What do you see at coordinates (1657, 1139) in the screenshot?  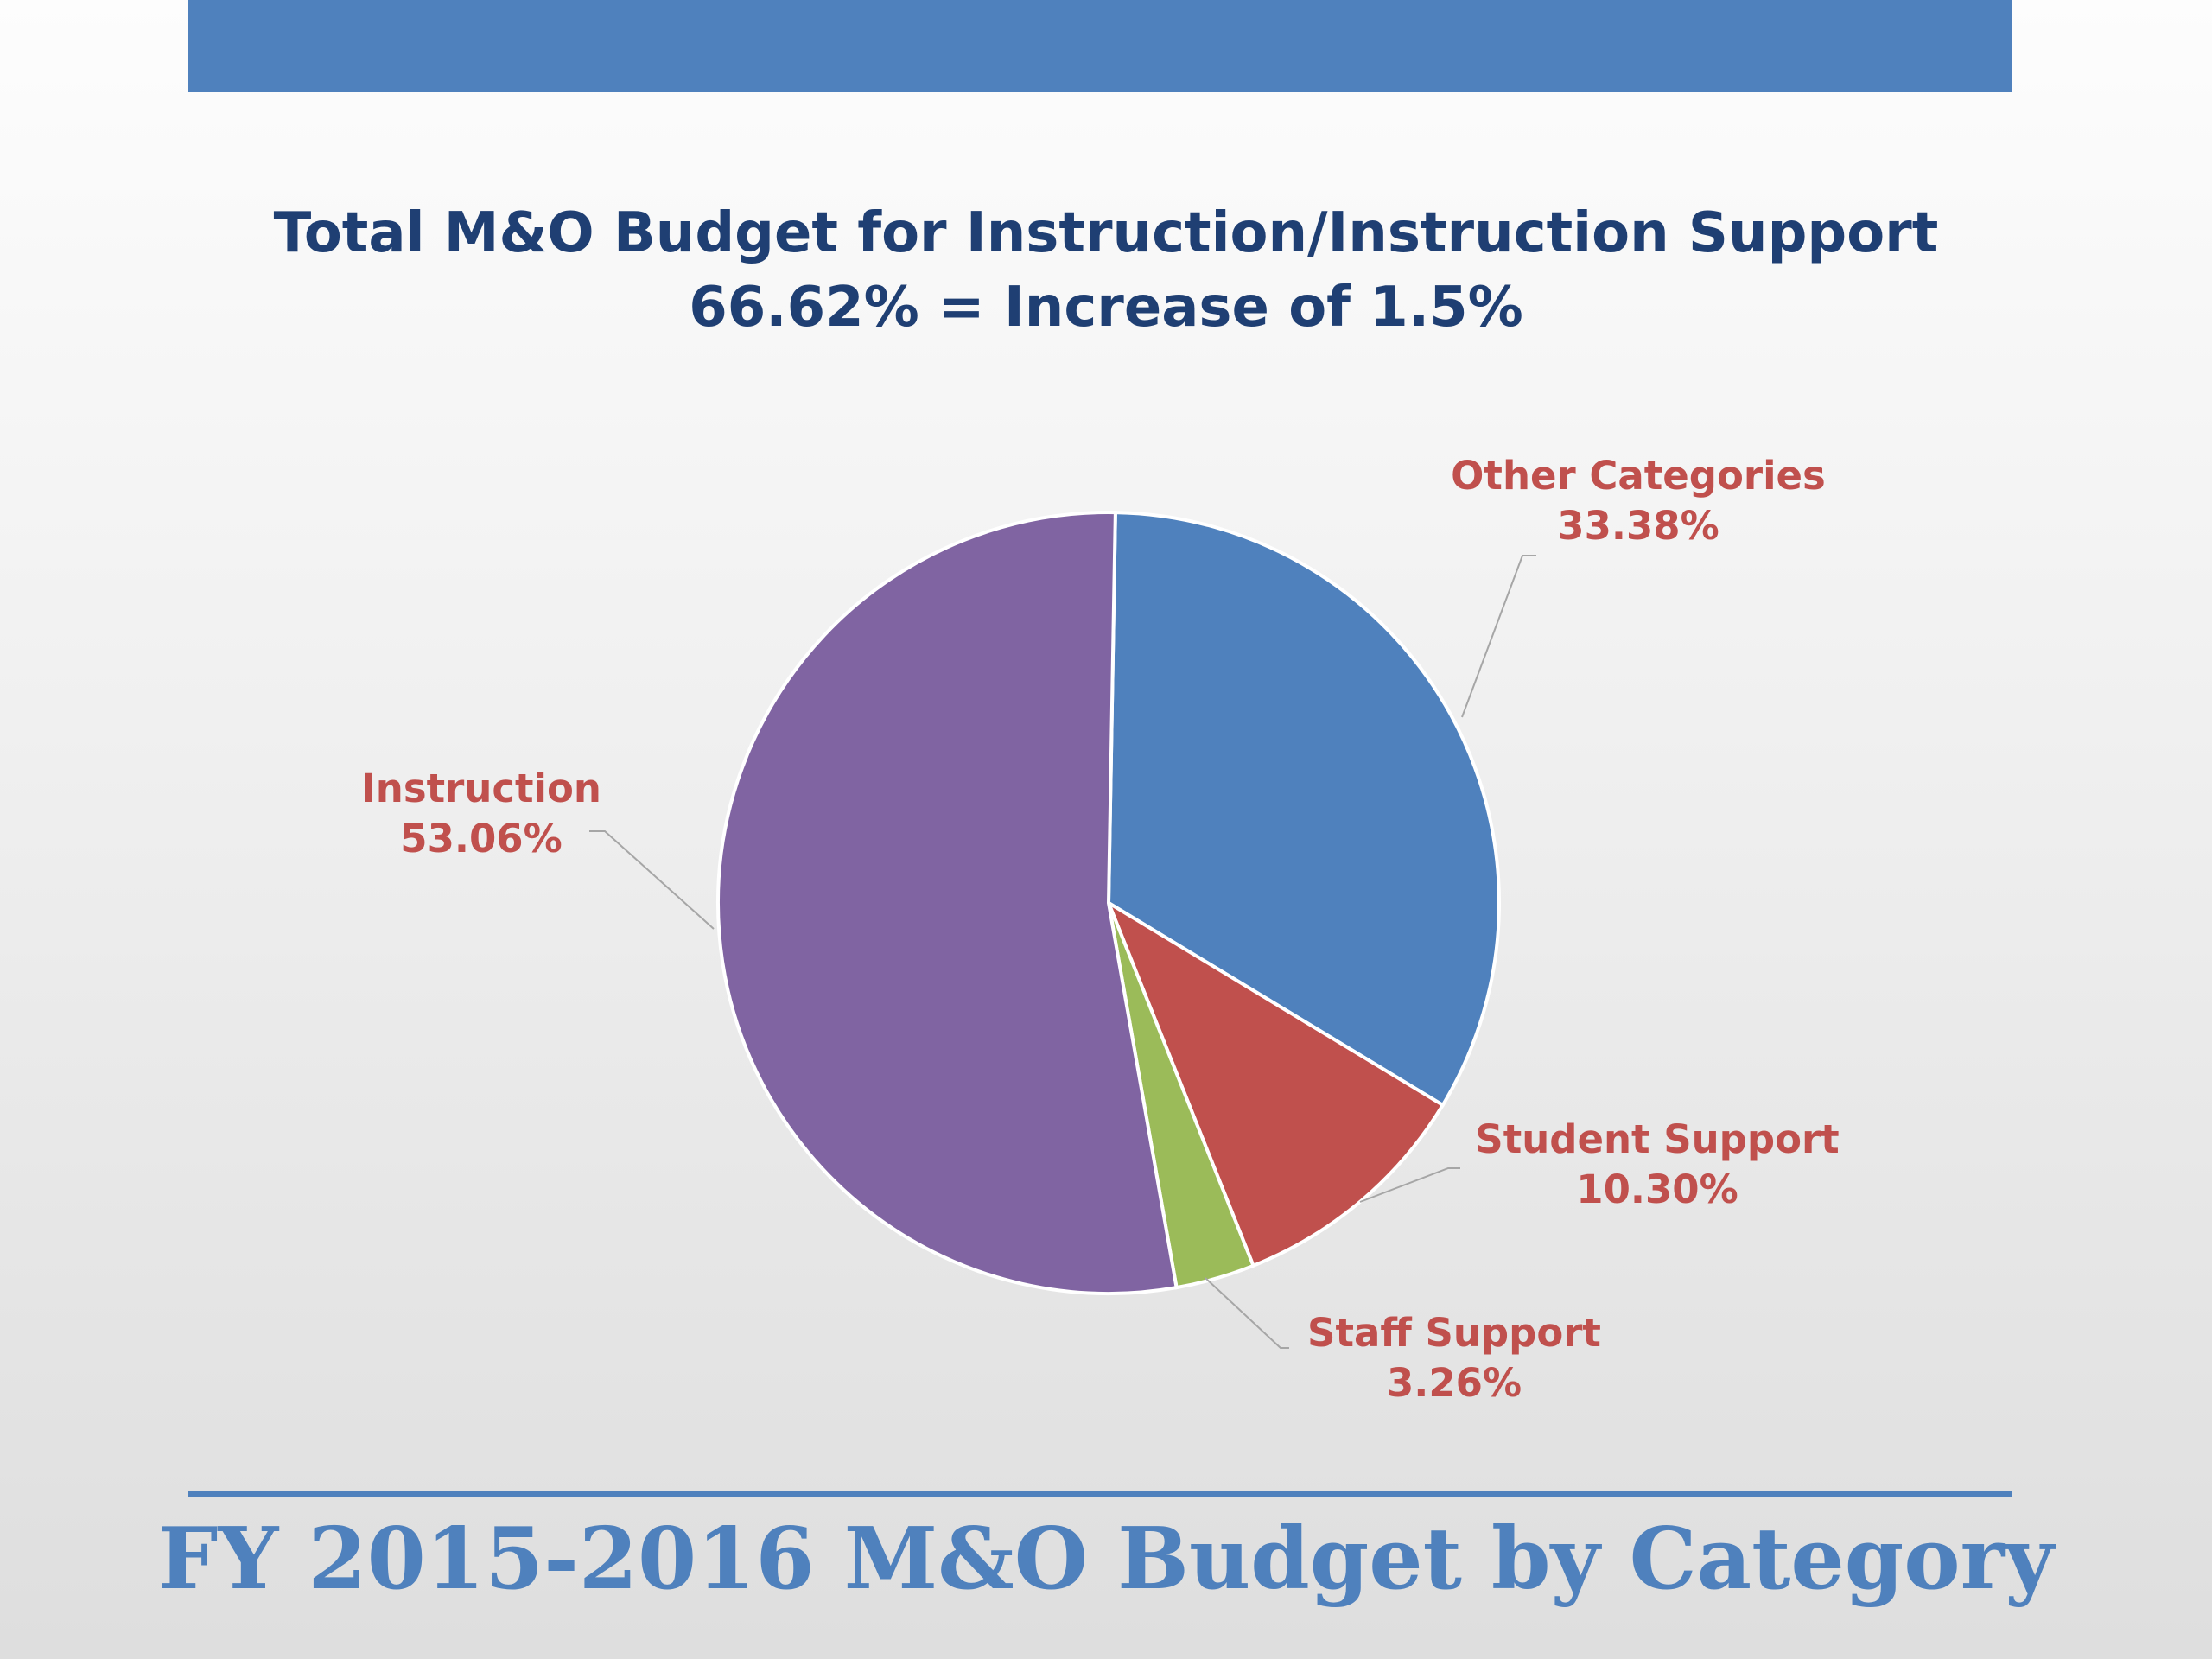 I see `slice-name-label: Student Support` at bounding box center [1657, 1139].